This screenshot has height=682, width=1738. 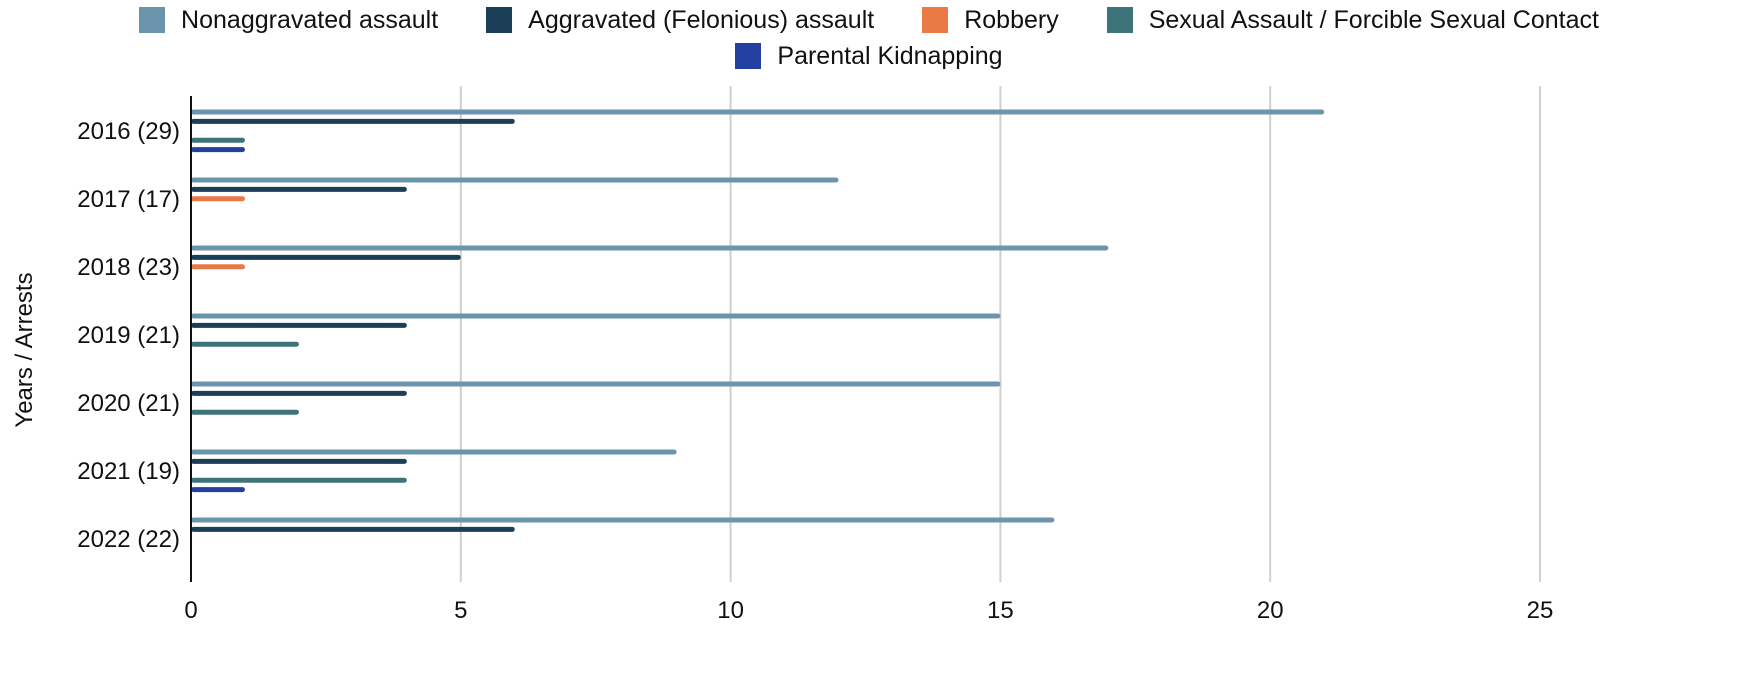 What do you see at coordinates (128, 199) in the screenshot?
I see `y-tick-label-2017: 2017 (17)` at bounding box center [128, 199].